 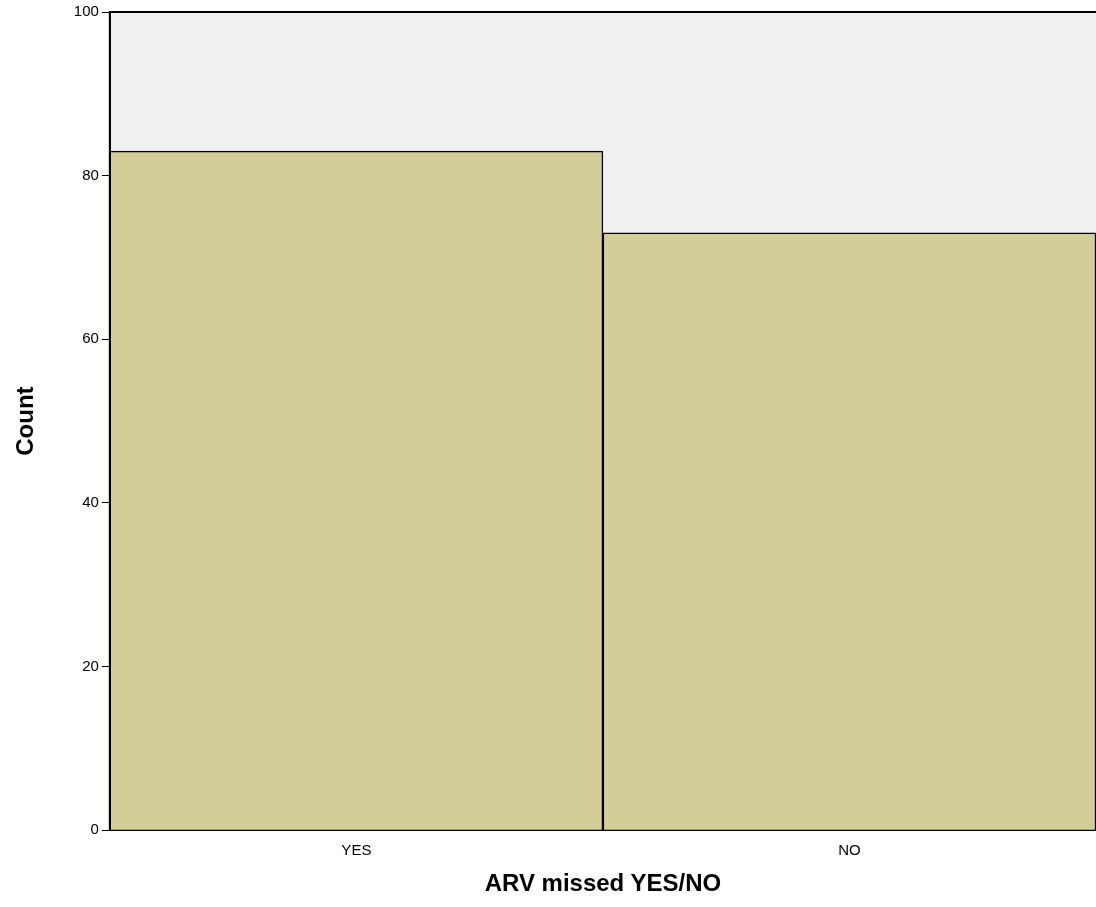 I want to click on y-tick-label: 80, so click(x=90, y=174).